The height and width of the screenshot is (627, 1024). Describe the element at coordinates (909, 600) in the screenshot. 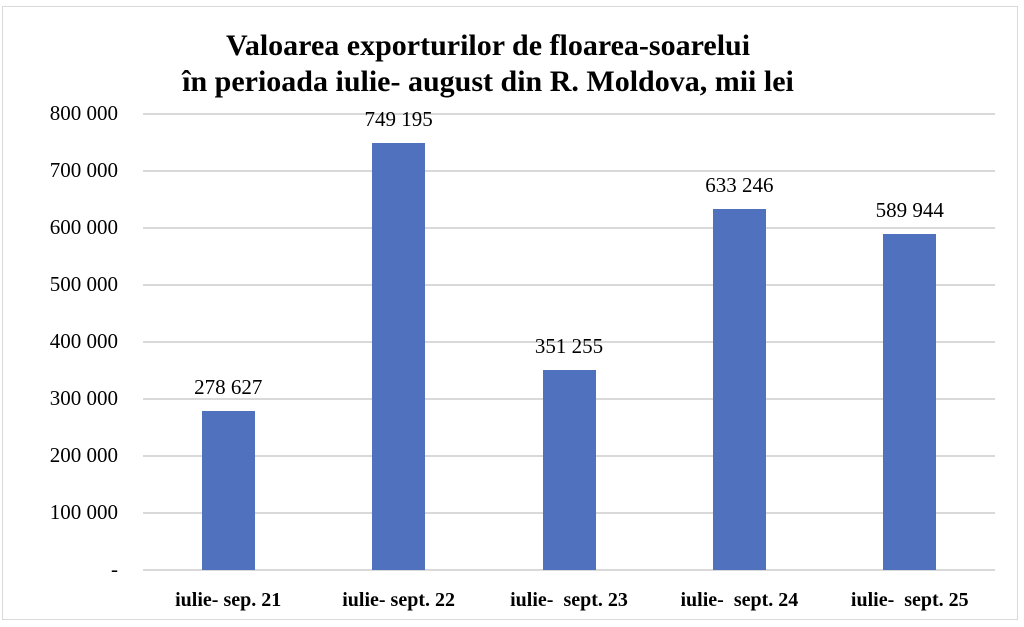

I see `x-tick-label: iulie- sept. 25` at that location.